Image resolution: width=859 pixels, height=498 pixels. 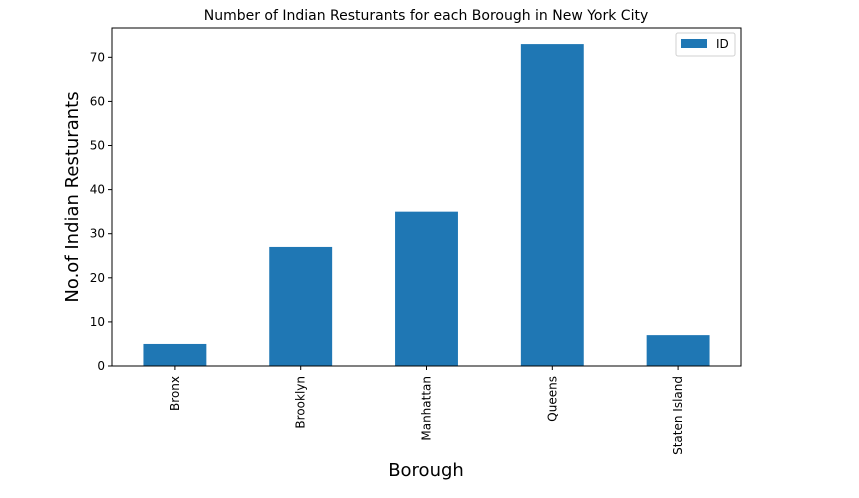 What do you see at coordinates (678, 415) in the screenshot?
I see `x-tick-label: Staten Island` at bounding box center [678, 415].